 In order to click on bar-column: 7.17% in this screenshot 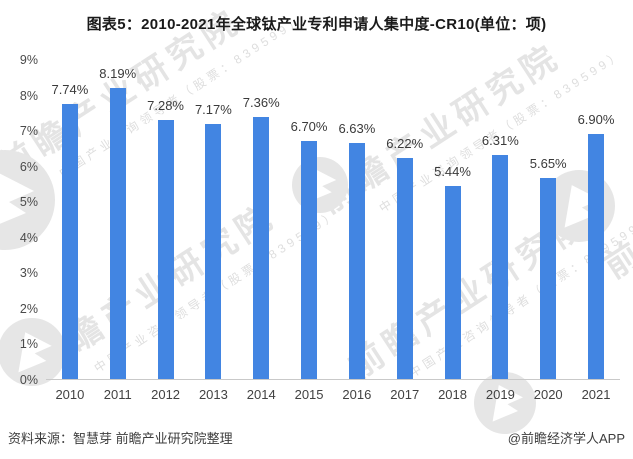, I will do `click(213, 219)`.